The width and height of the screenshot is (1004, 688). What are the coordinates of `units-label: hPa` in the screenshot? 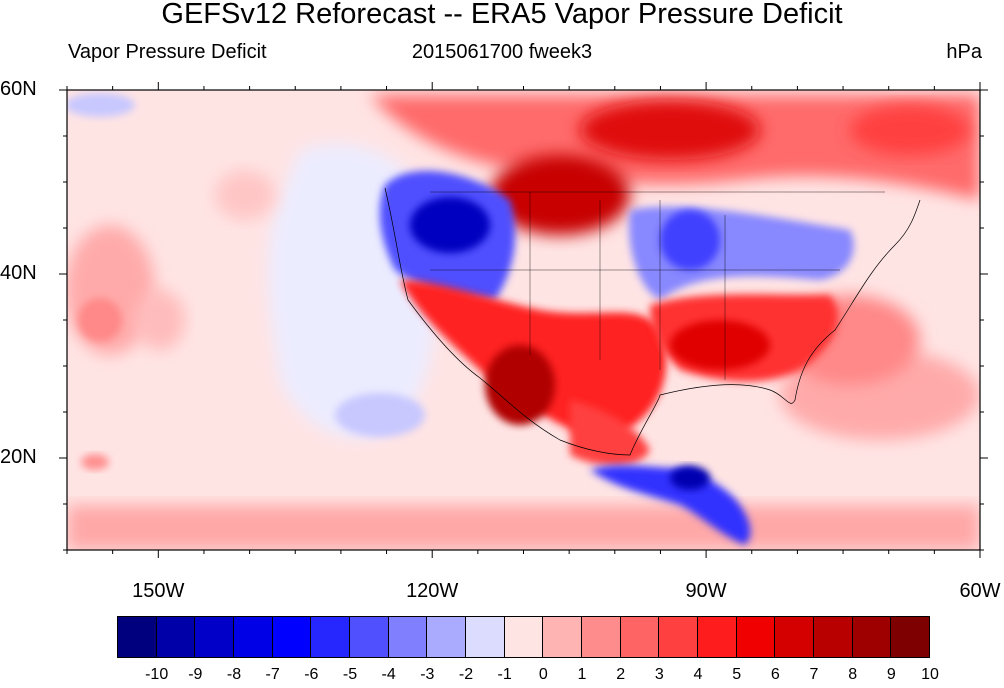 It's located at (964, 52).